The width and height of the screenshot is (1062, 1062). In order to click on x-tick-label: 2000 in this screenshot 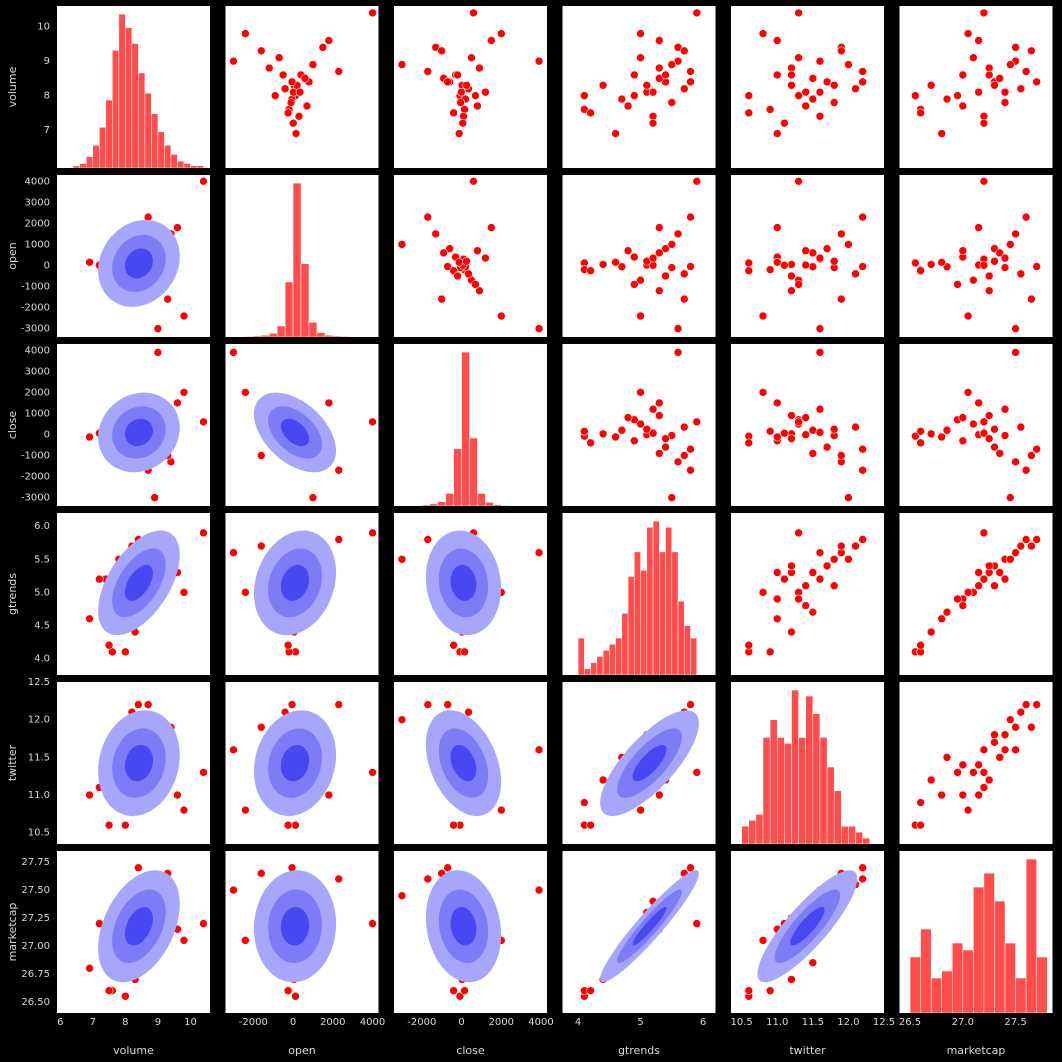, I will do `click(501, 1022)`.